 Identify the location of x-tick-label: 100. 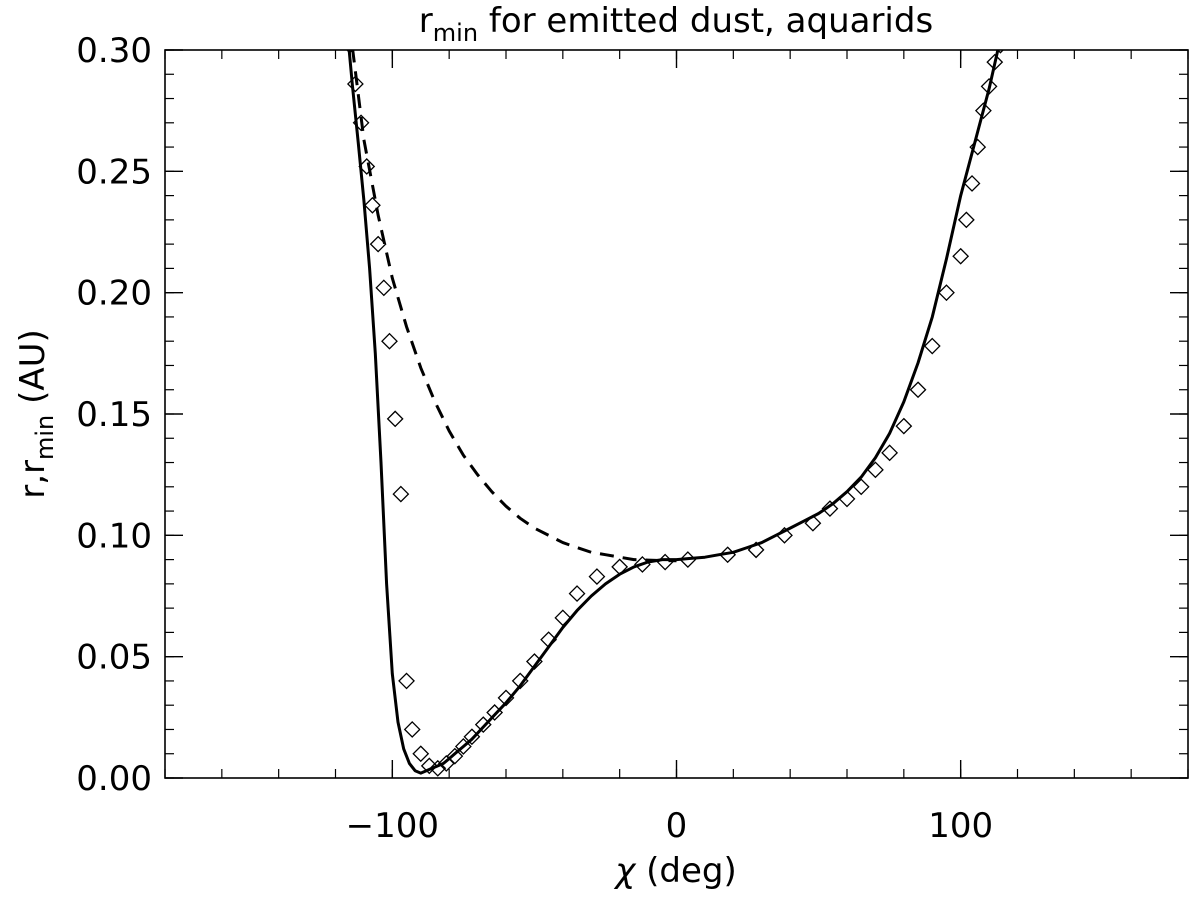
(960, 826).